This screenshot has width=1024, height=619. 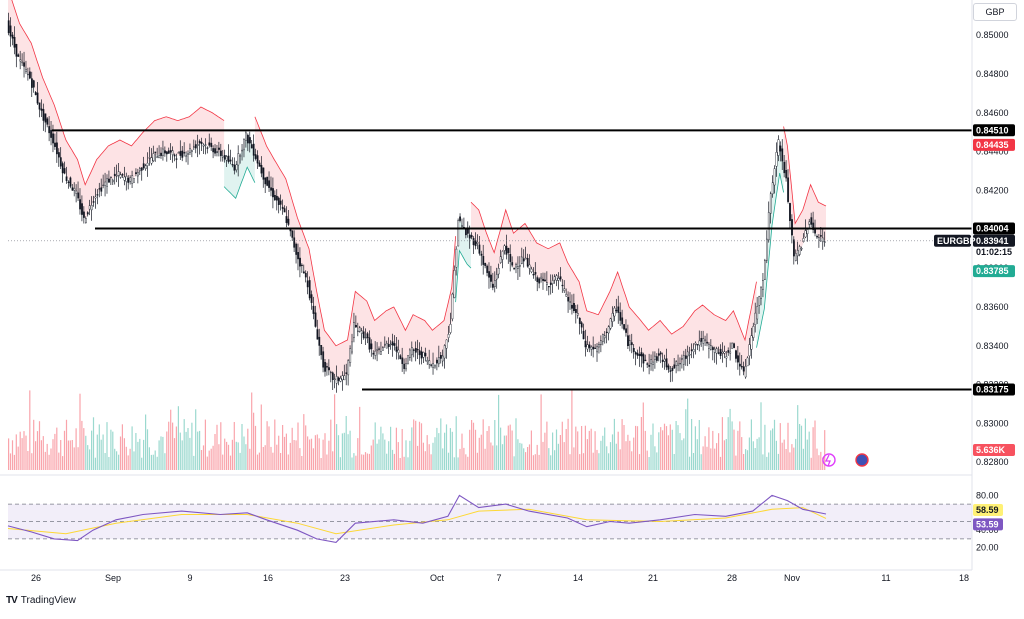 I want to click on support-tag-bg, so click(x=994, y=389).